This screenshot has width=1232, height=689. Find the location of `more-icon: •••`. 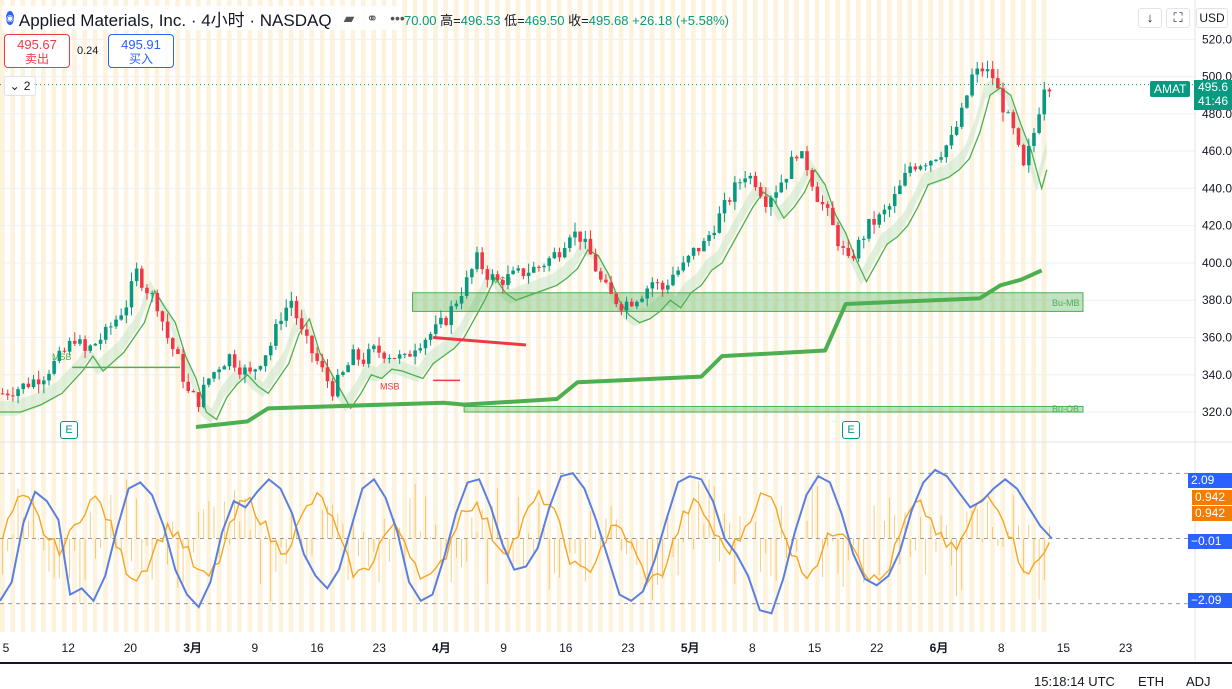

more-icon: ••• is located at coordinates (397, 18).